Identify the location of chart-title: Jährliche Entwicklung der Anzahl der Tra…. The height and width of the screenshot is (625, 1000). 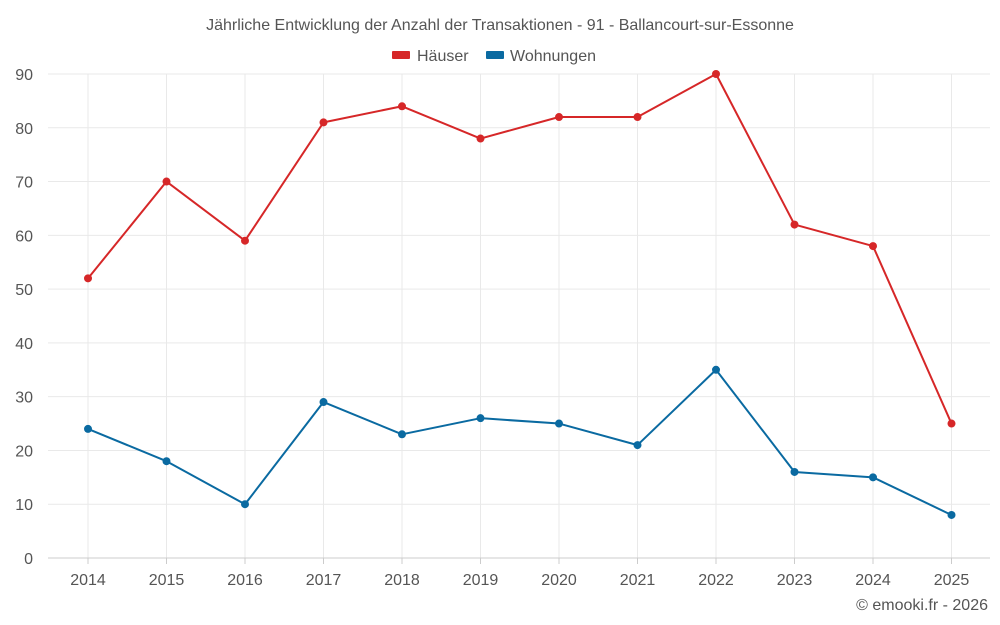
(500, 25).